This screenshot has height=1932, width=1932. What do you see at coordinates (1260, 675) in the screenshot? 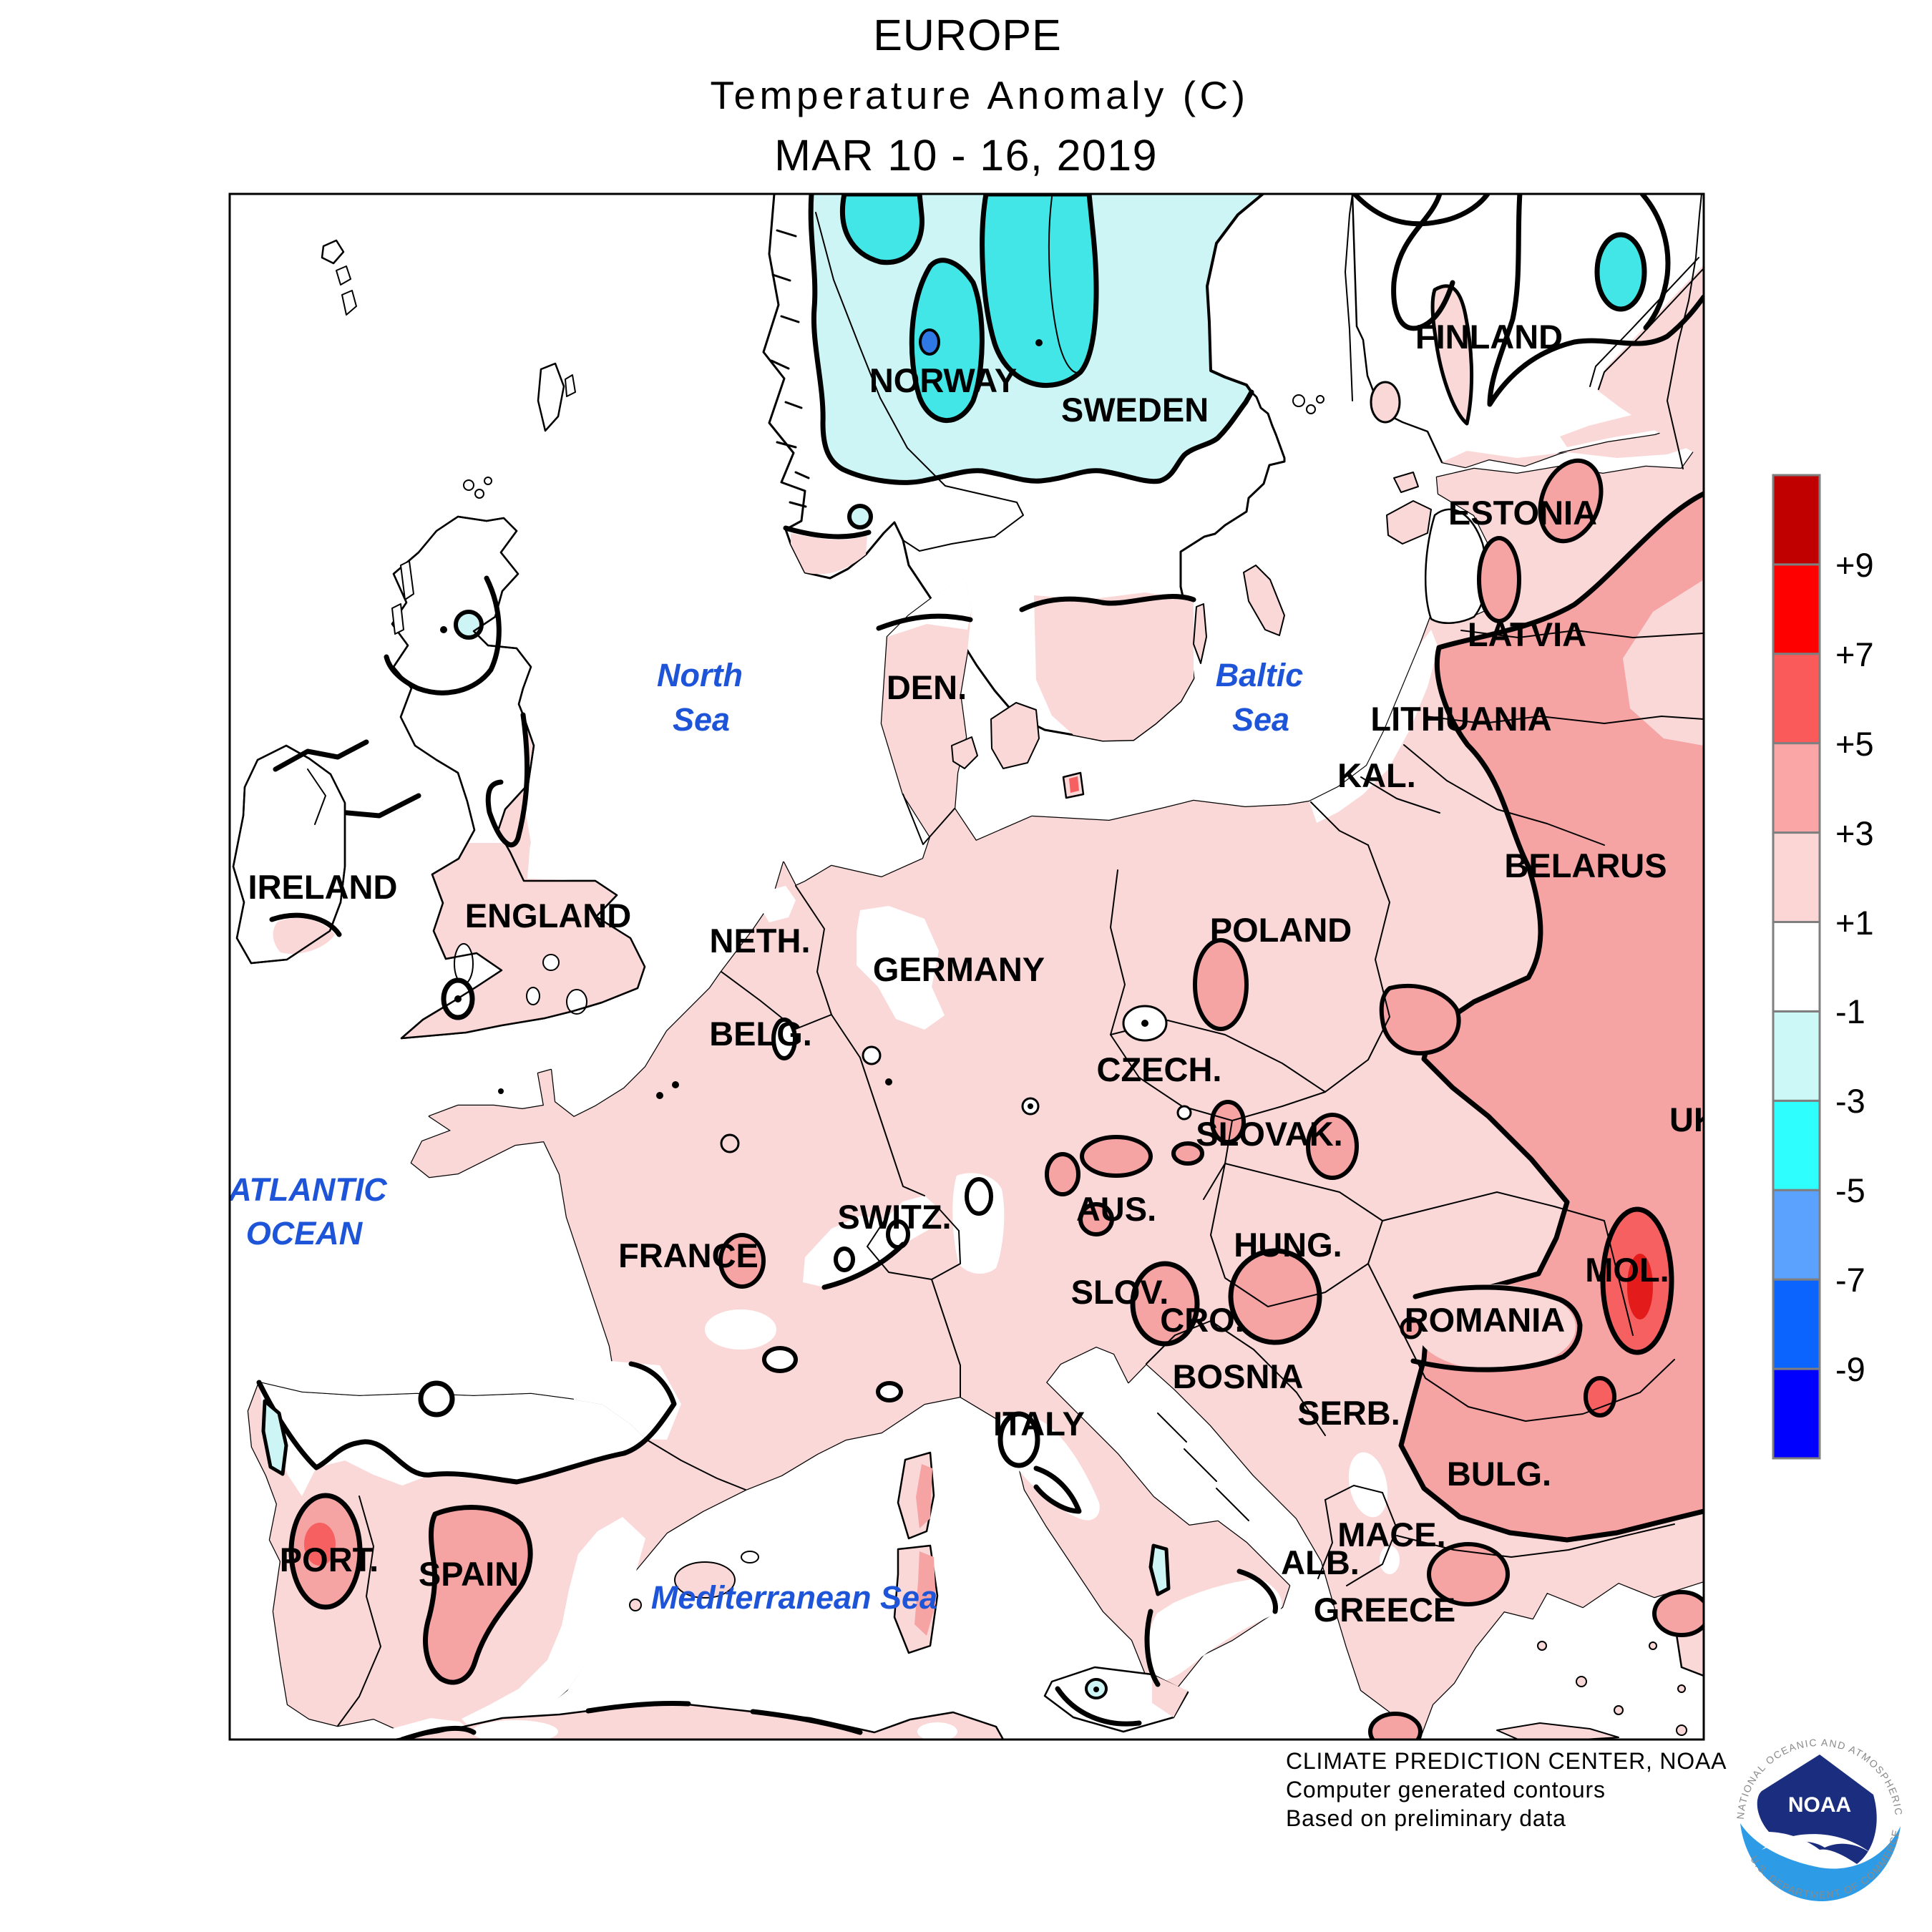
I see `svg-text: Baltic` at bounding box center [1260, 675].